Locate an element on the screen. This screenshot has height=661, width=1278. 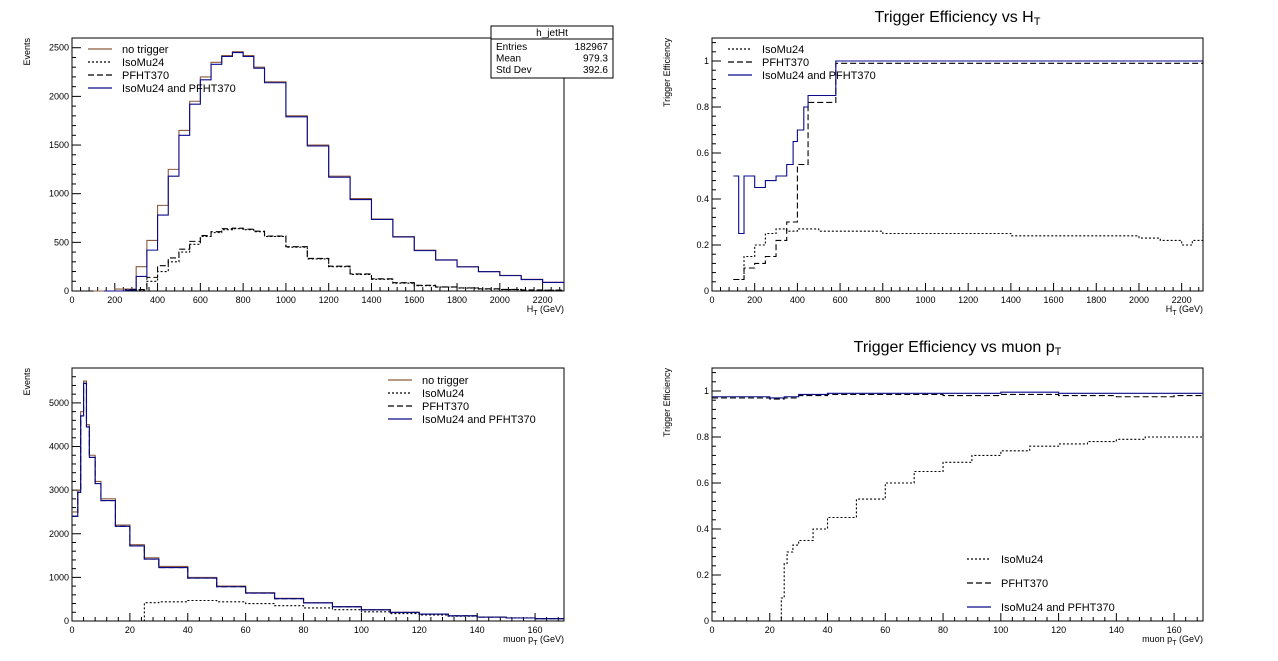
x-tick-label: 100 is located at coordinates (361, 630).